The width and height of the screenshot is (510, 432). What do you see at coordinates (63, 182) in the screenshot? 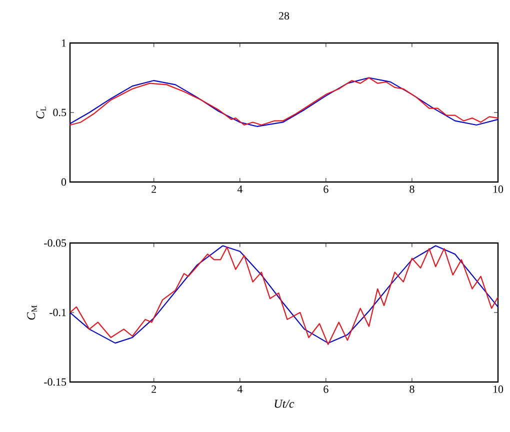
I see `y-tick-label: 0` at bounding box center [63, 182].